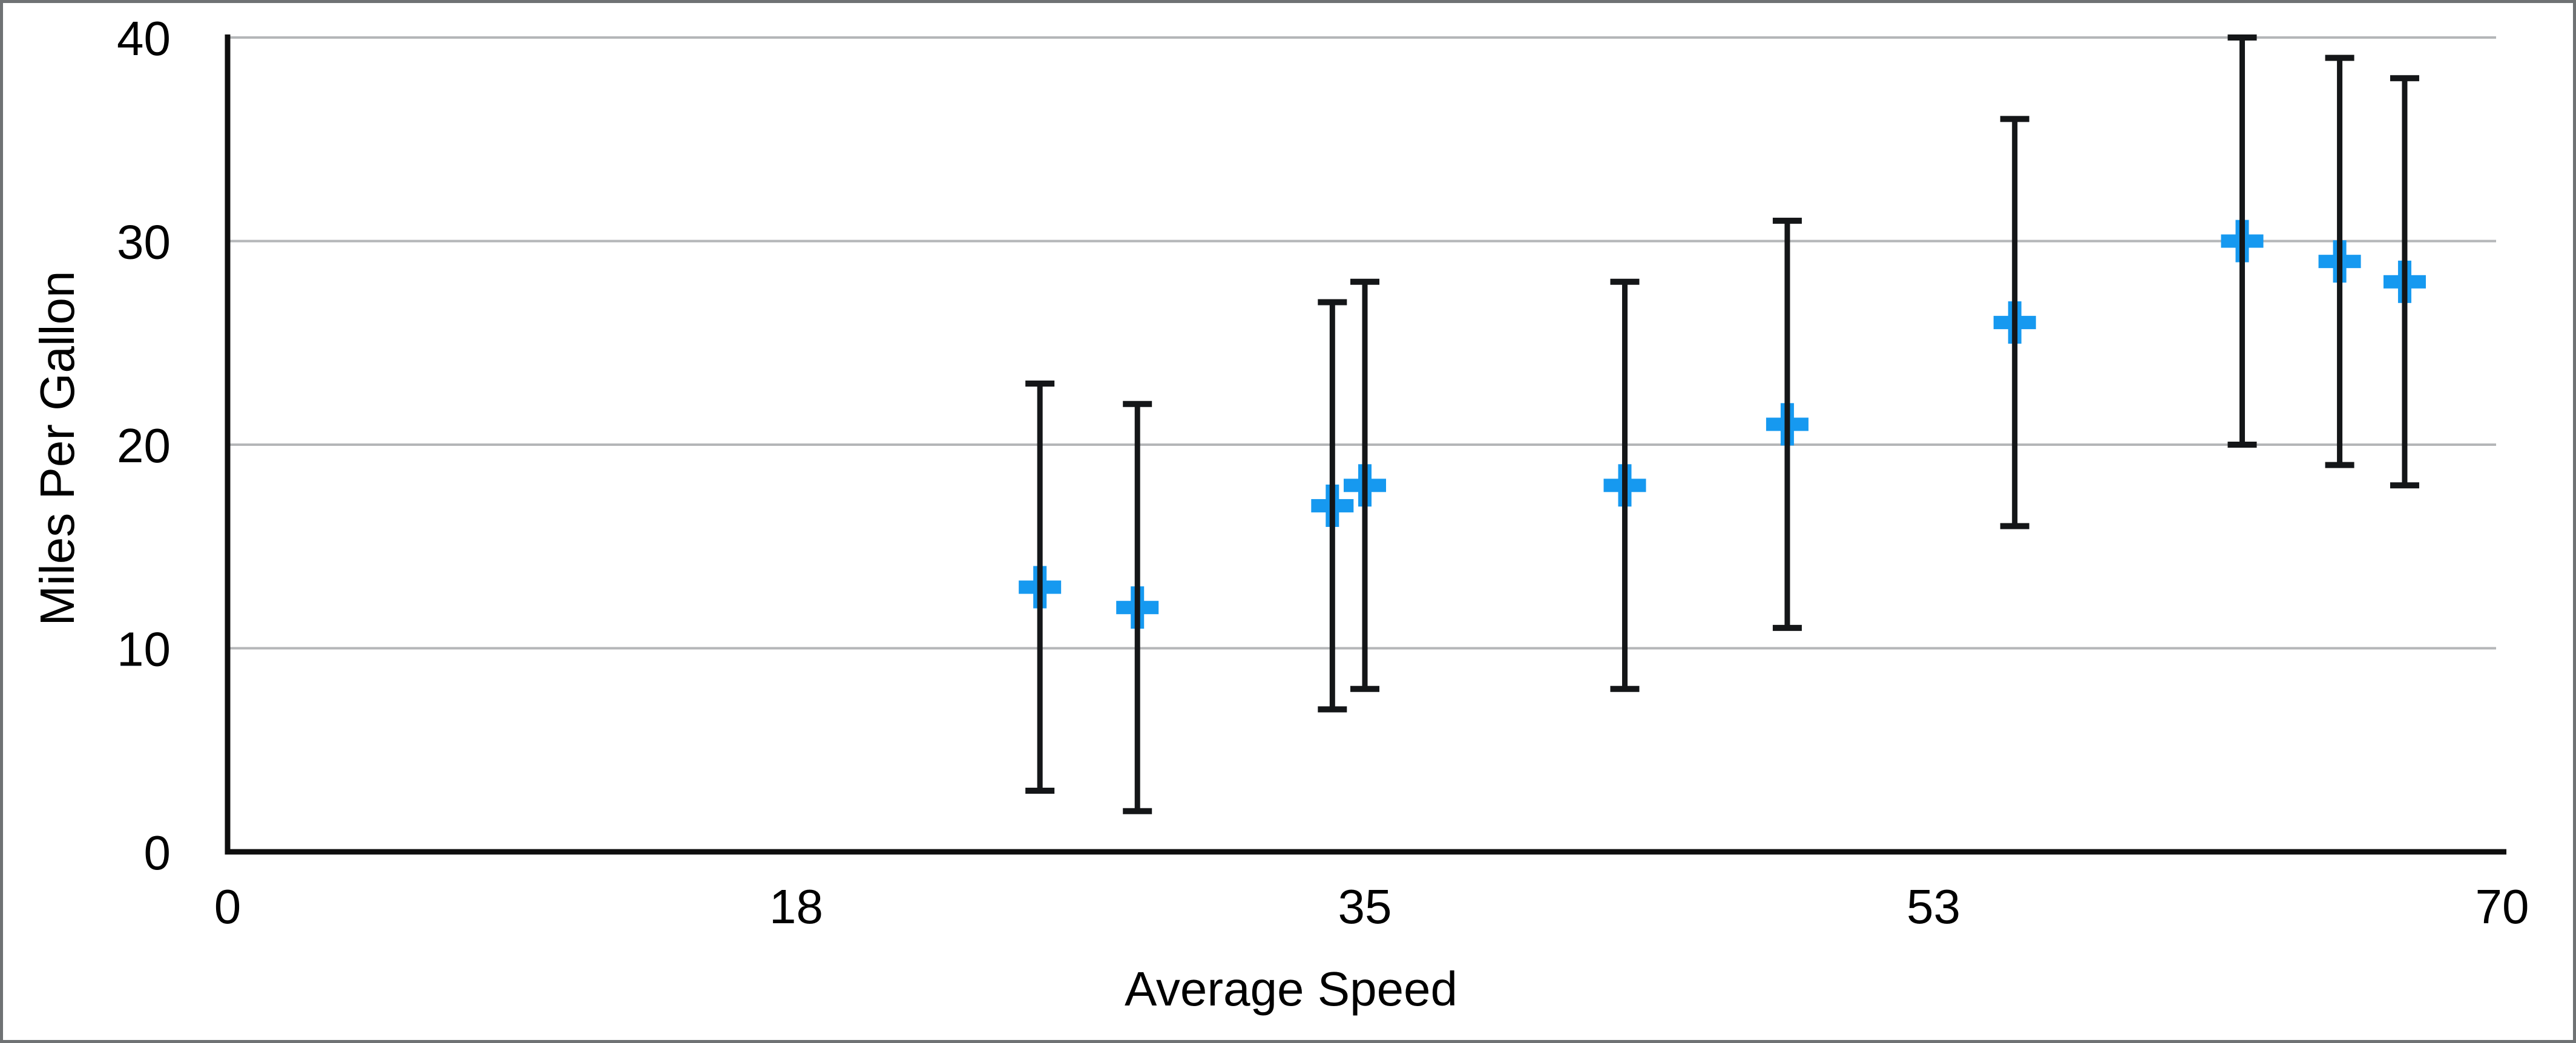  Describe the element at coordinates (1933, 907) in the screenshot. I see `x-tick-label: 53` at that location.